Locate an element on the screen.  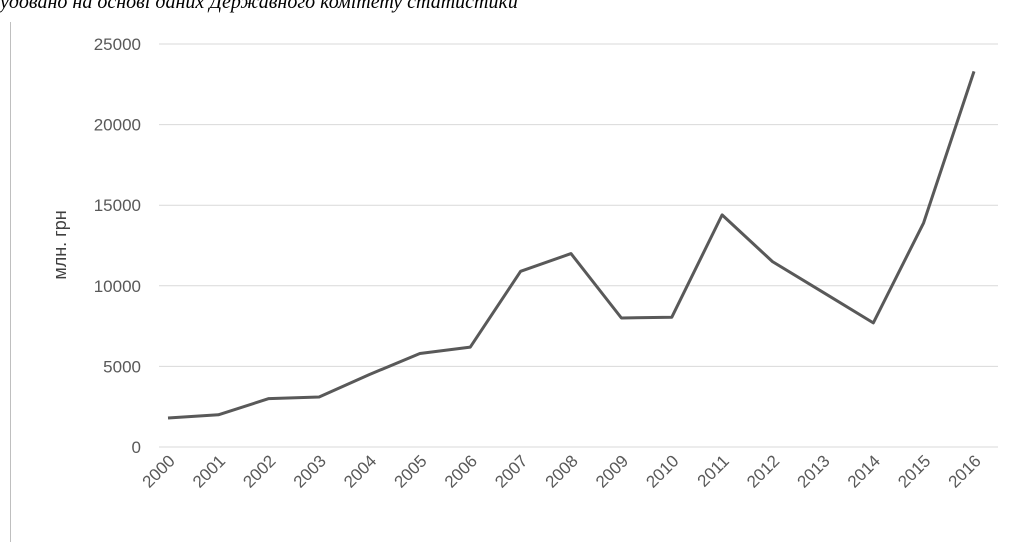
x-tick-label: 2006 is located at coordinates (461, 471).